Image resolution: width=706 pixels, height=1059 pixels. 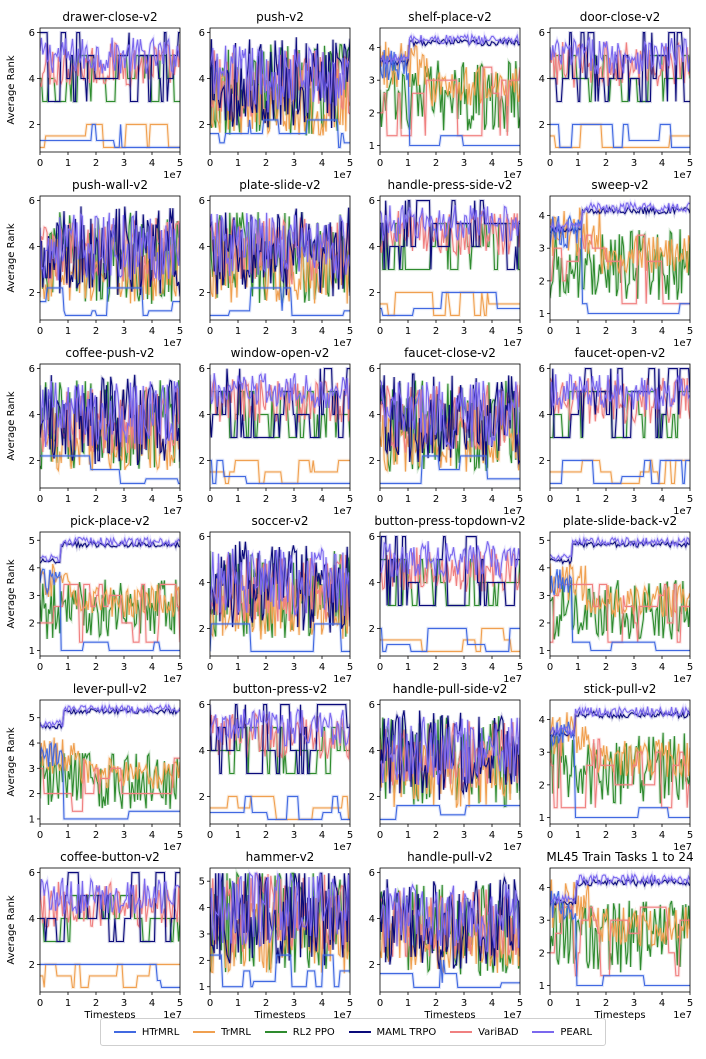 What do you see at coordinates (542, 818) in the screenshot?
I see `y-tick-label: 1` at bounding box center [542, 818].